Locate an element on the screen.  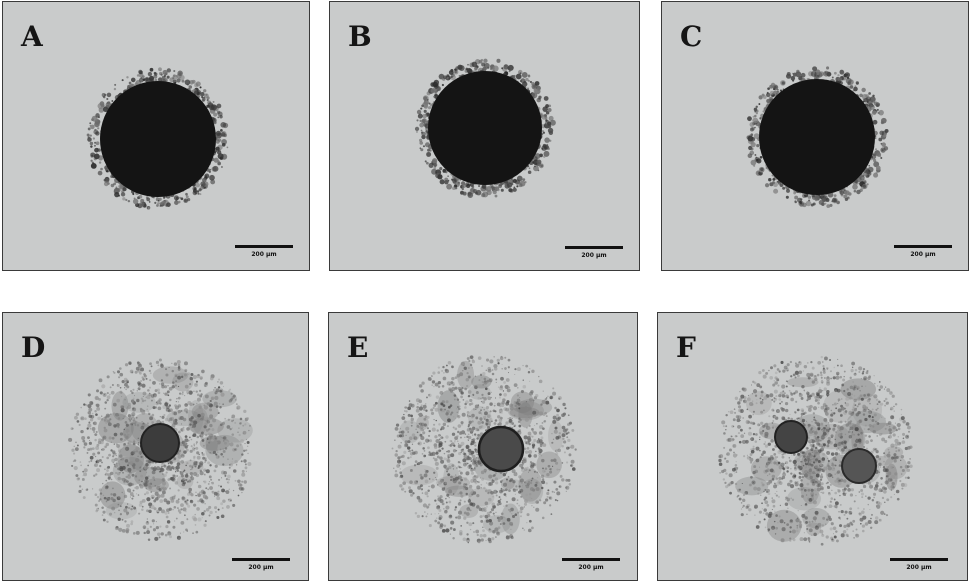
panel-c: C 200 μm is located at coordinates (815, 136).